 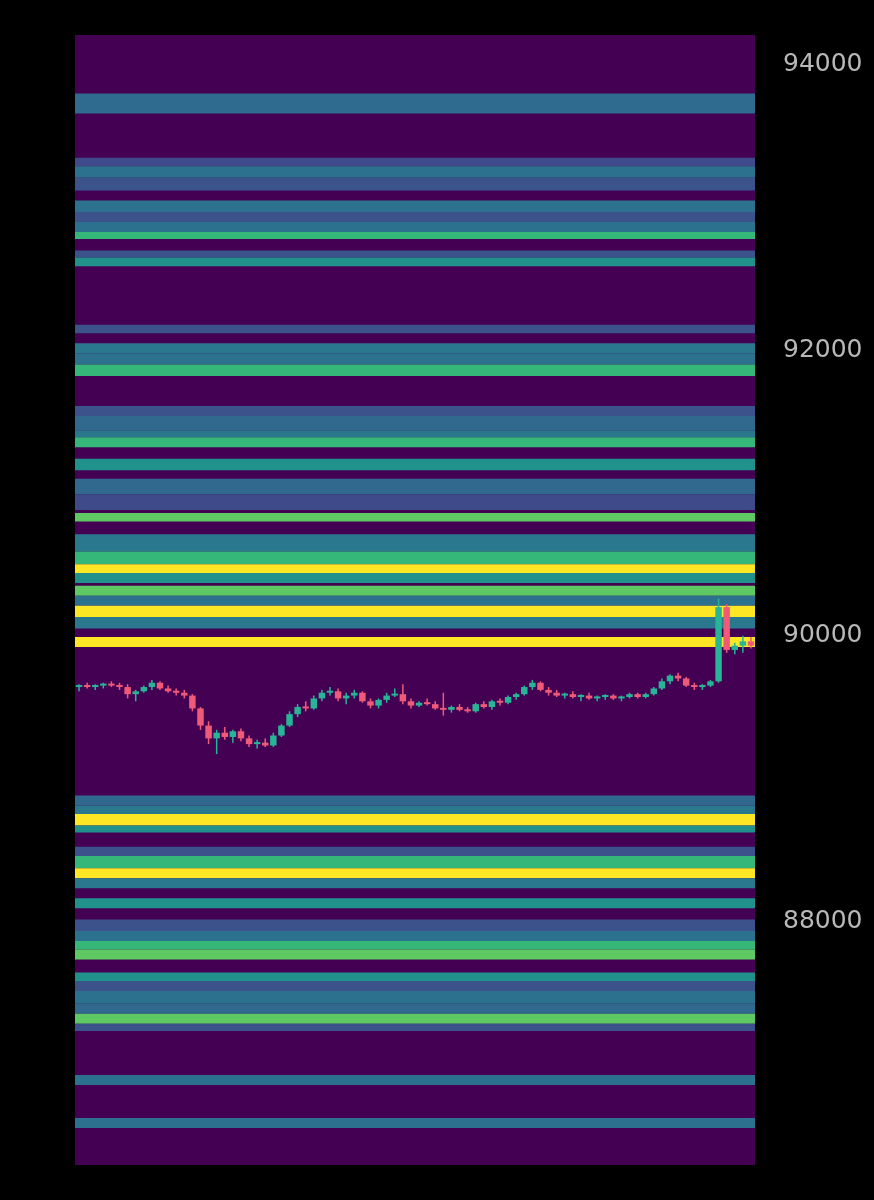 What do you see at coordinates (823, 634) in the screenshot?
I see `y-tick-label: 90000` at bounding box center [823, 634].